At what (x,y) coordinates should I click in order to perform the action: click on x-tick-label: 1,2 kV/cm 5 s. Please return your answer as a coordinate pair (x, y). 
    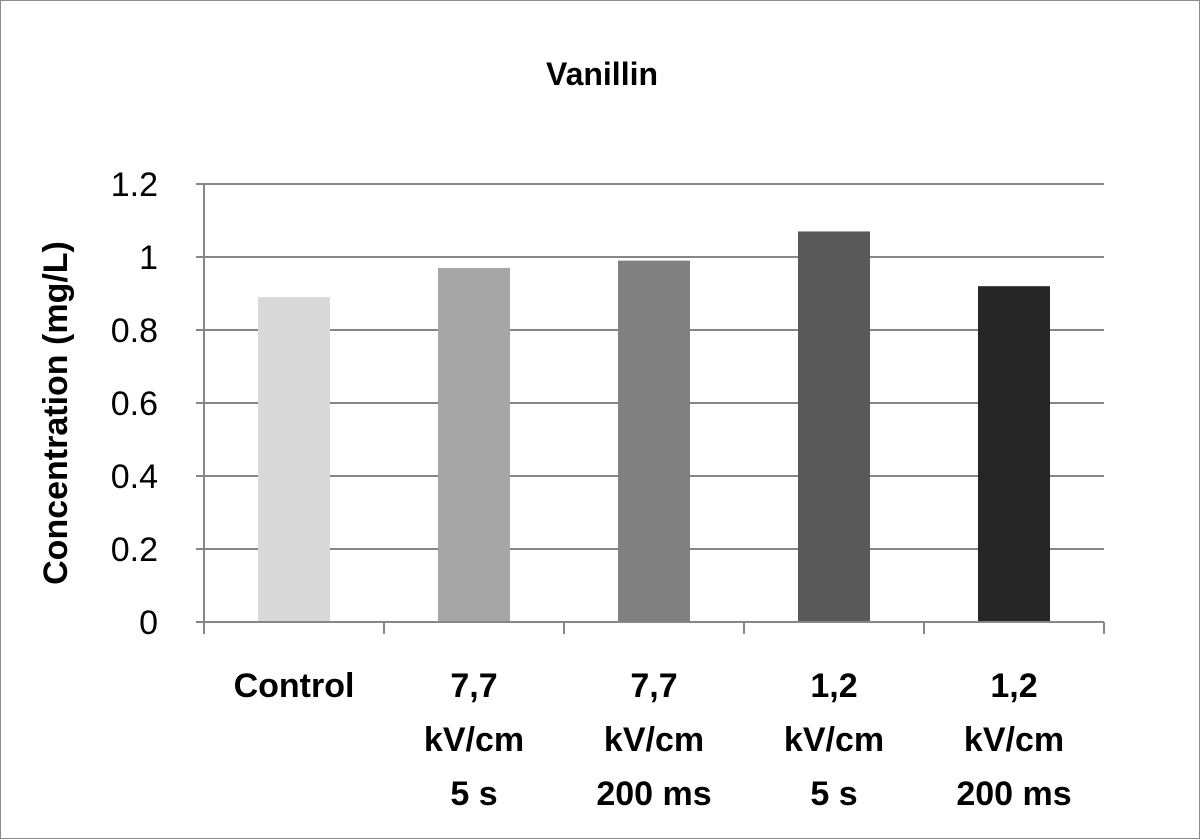
    Looking at the image, I should click on (834, 740).